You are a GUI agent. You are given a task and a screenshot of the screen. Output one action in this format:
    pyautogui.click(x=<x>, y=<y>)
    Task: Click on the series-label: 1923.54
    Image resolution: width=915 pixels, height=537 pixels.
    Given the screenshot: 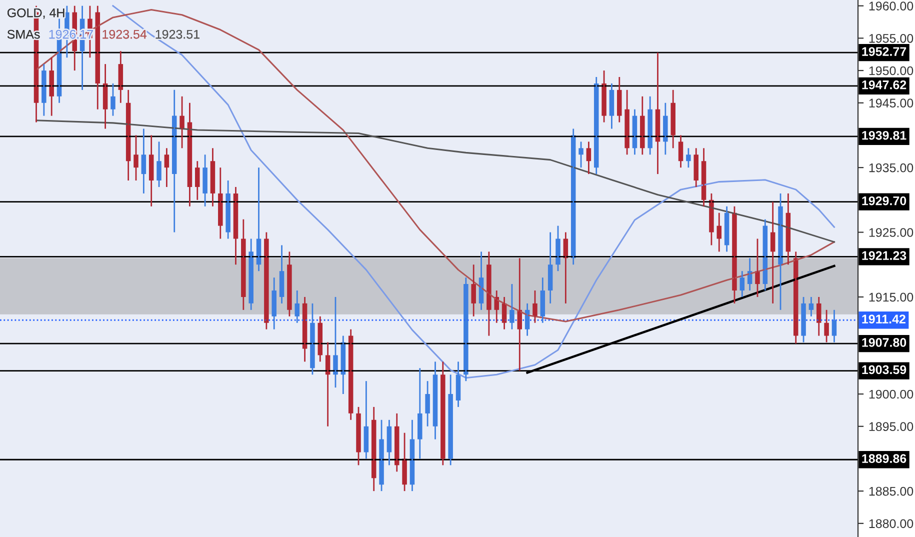 What is the action you would take?
    pyautogui.click(x=124, y=34)
    